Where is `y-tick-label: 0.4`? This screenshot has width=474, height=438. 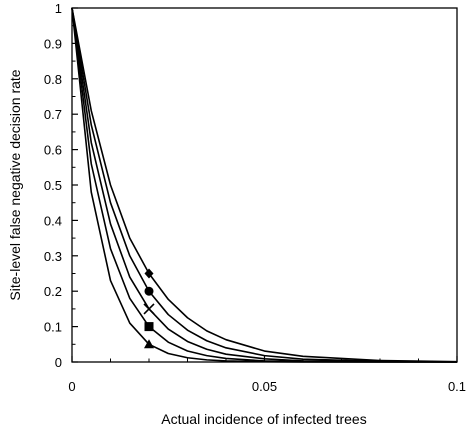 y-tick-label: 0.4 is located at coordinates (53, 220).